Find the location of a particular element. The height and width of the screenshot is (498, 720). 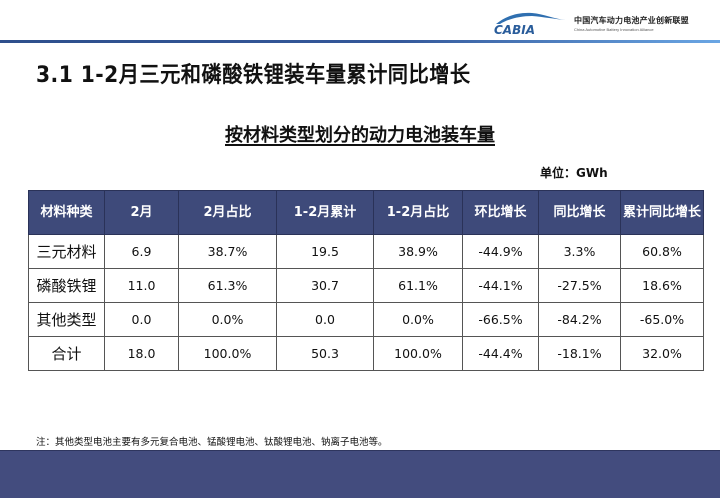

cabia-logo-icon: CABIA is located at coordinates (530, 24).